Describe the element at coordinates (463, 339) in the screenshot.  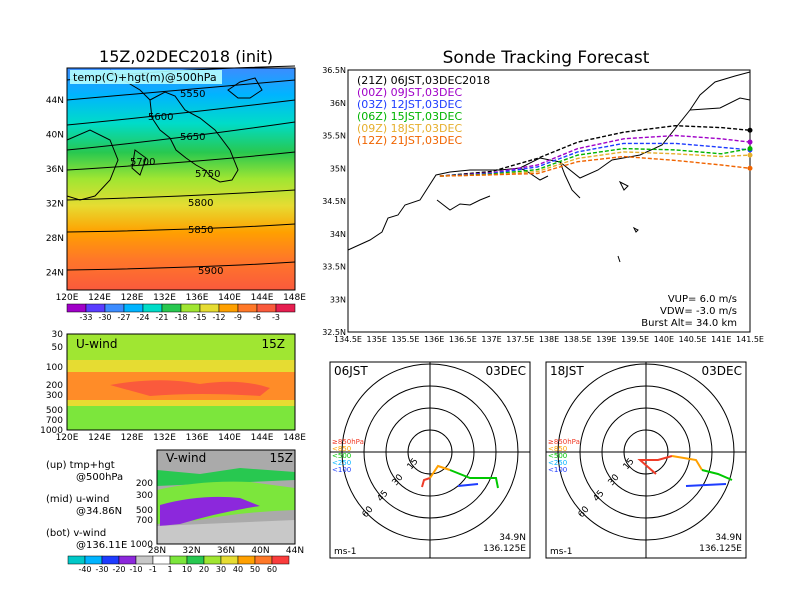
I see `lon-tick-label: 136.5E` at that location.